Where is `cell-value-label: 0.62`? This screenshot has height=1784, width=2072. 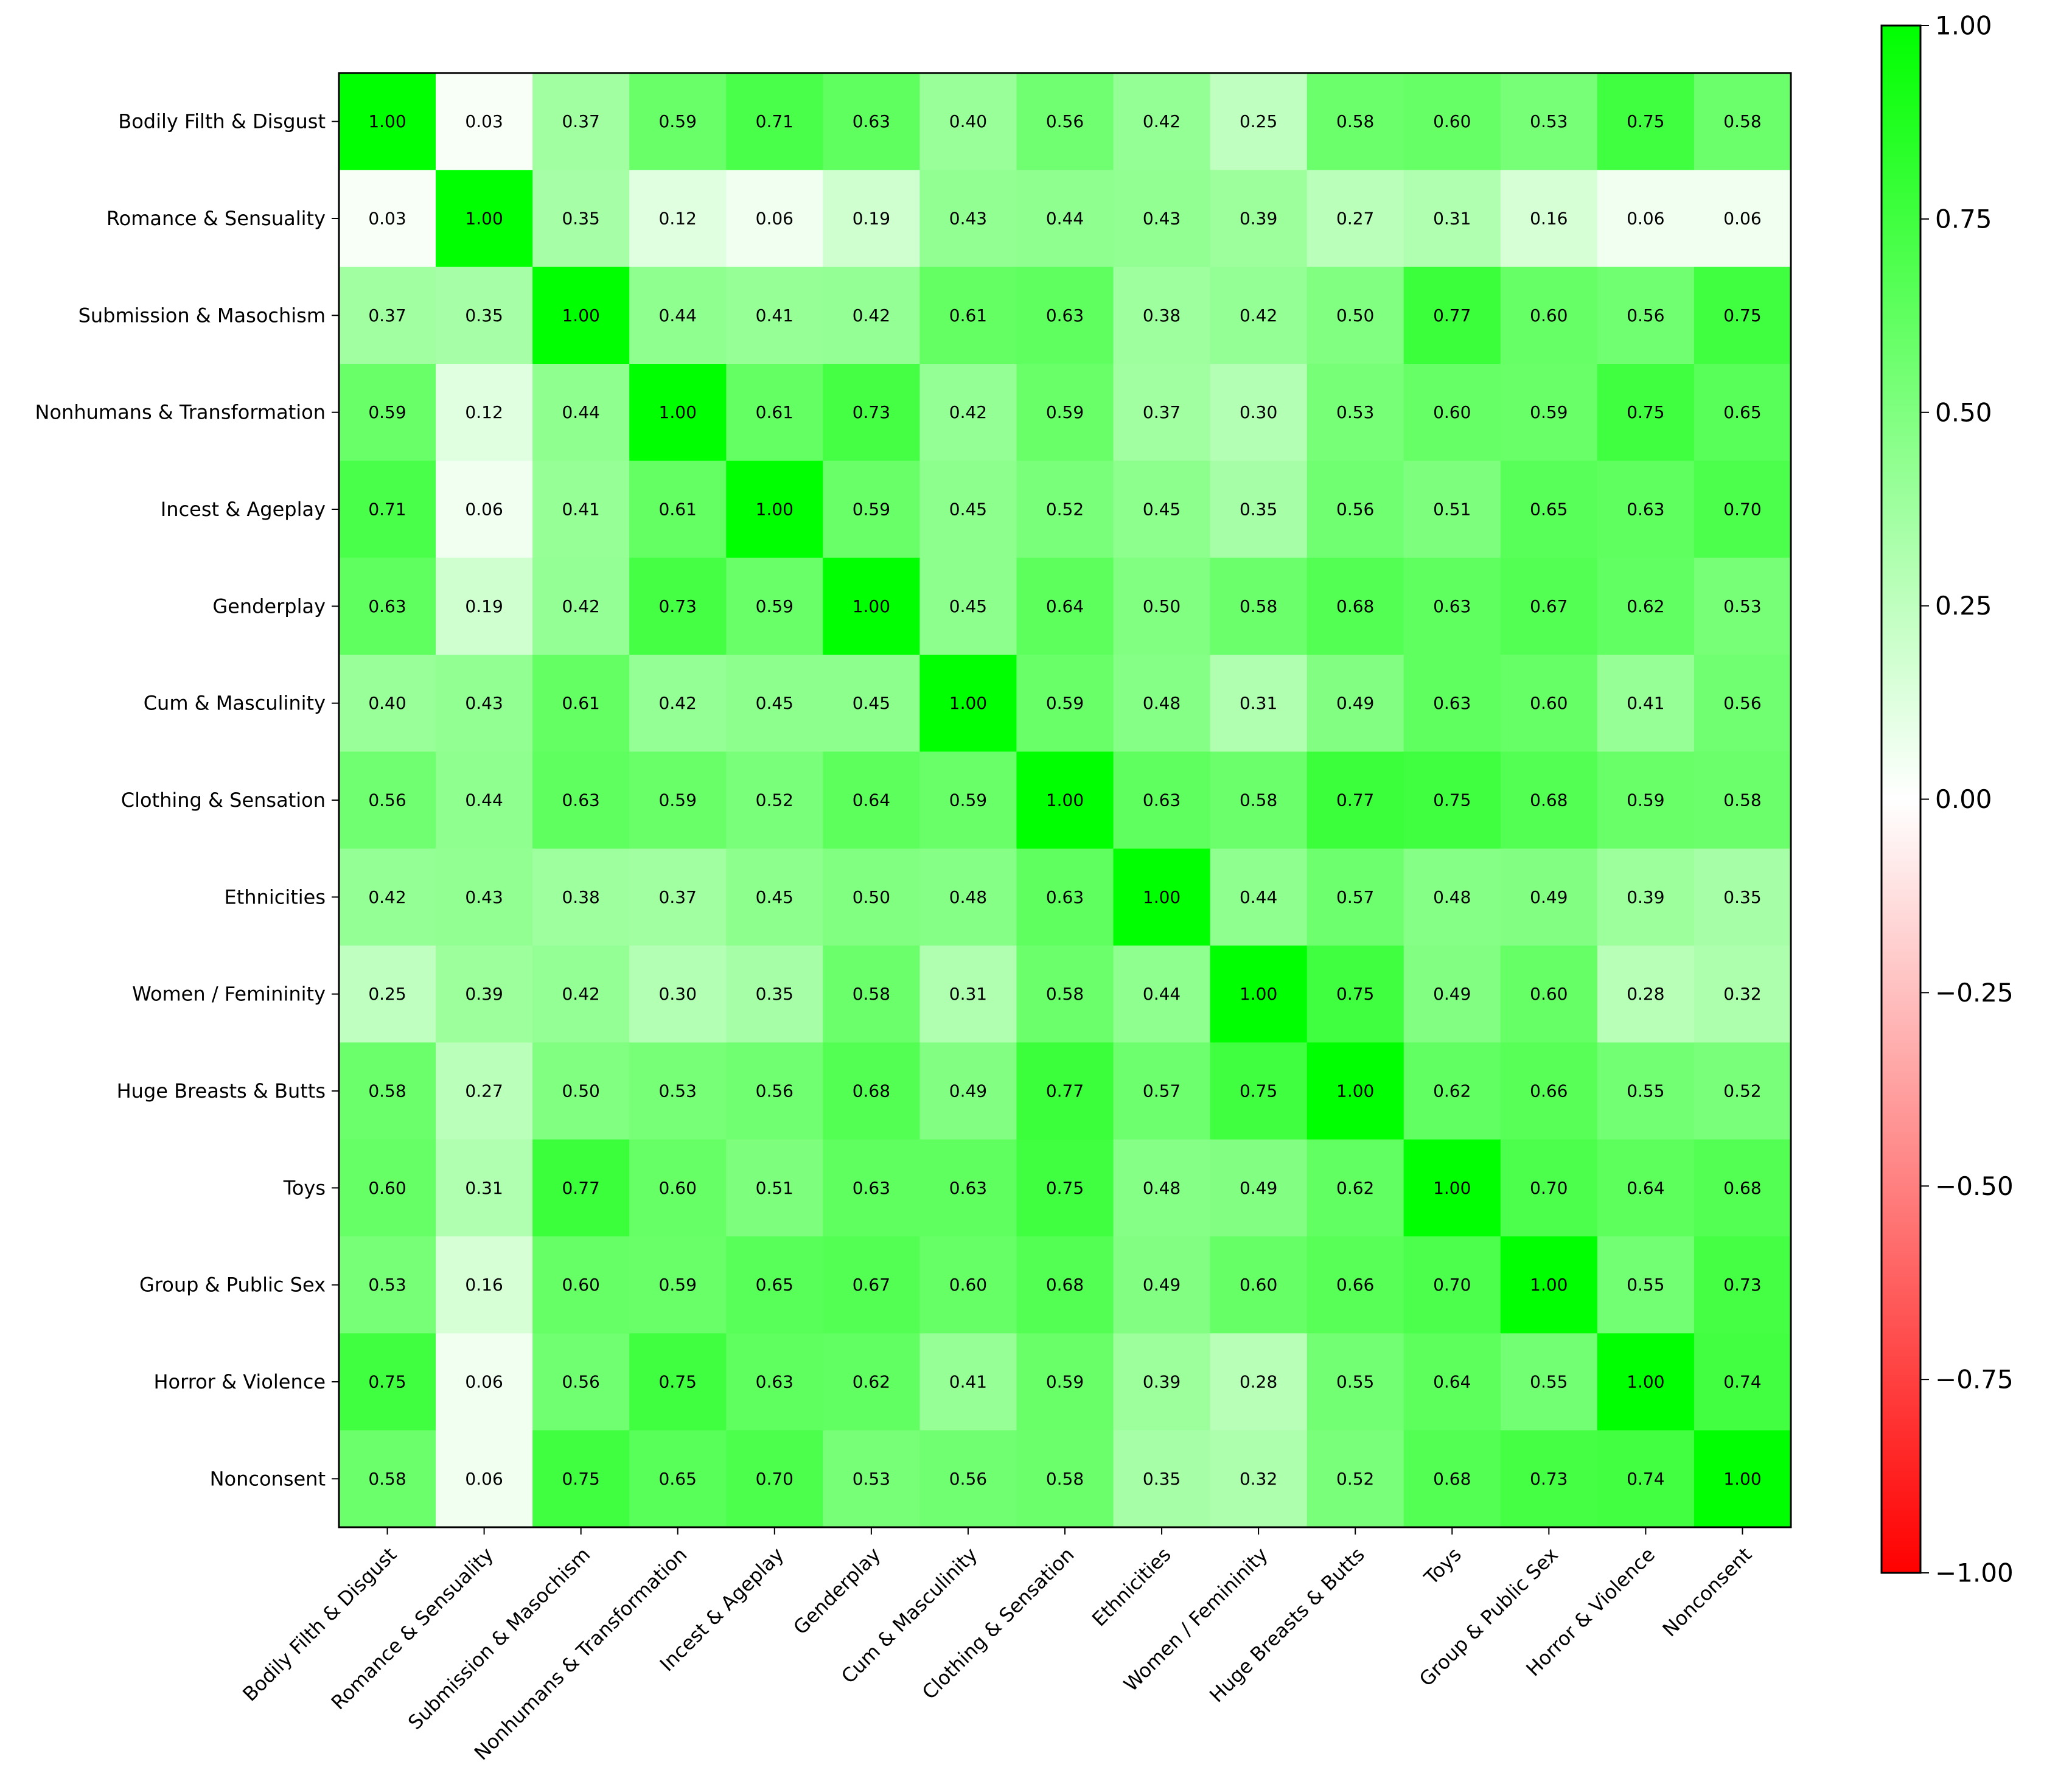 cell-value-label: 0.62 is located at coordinates (1355, 1188).